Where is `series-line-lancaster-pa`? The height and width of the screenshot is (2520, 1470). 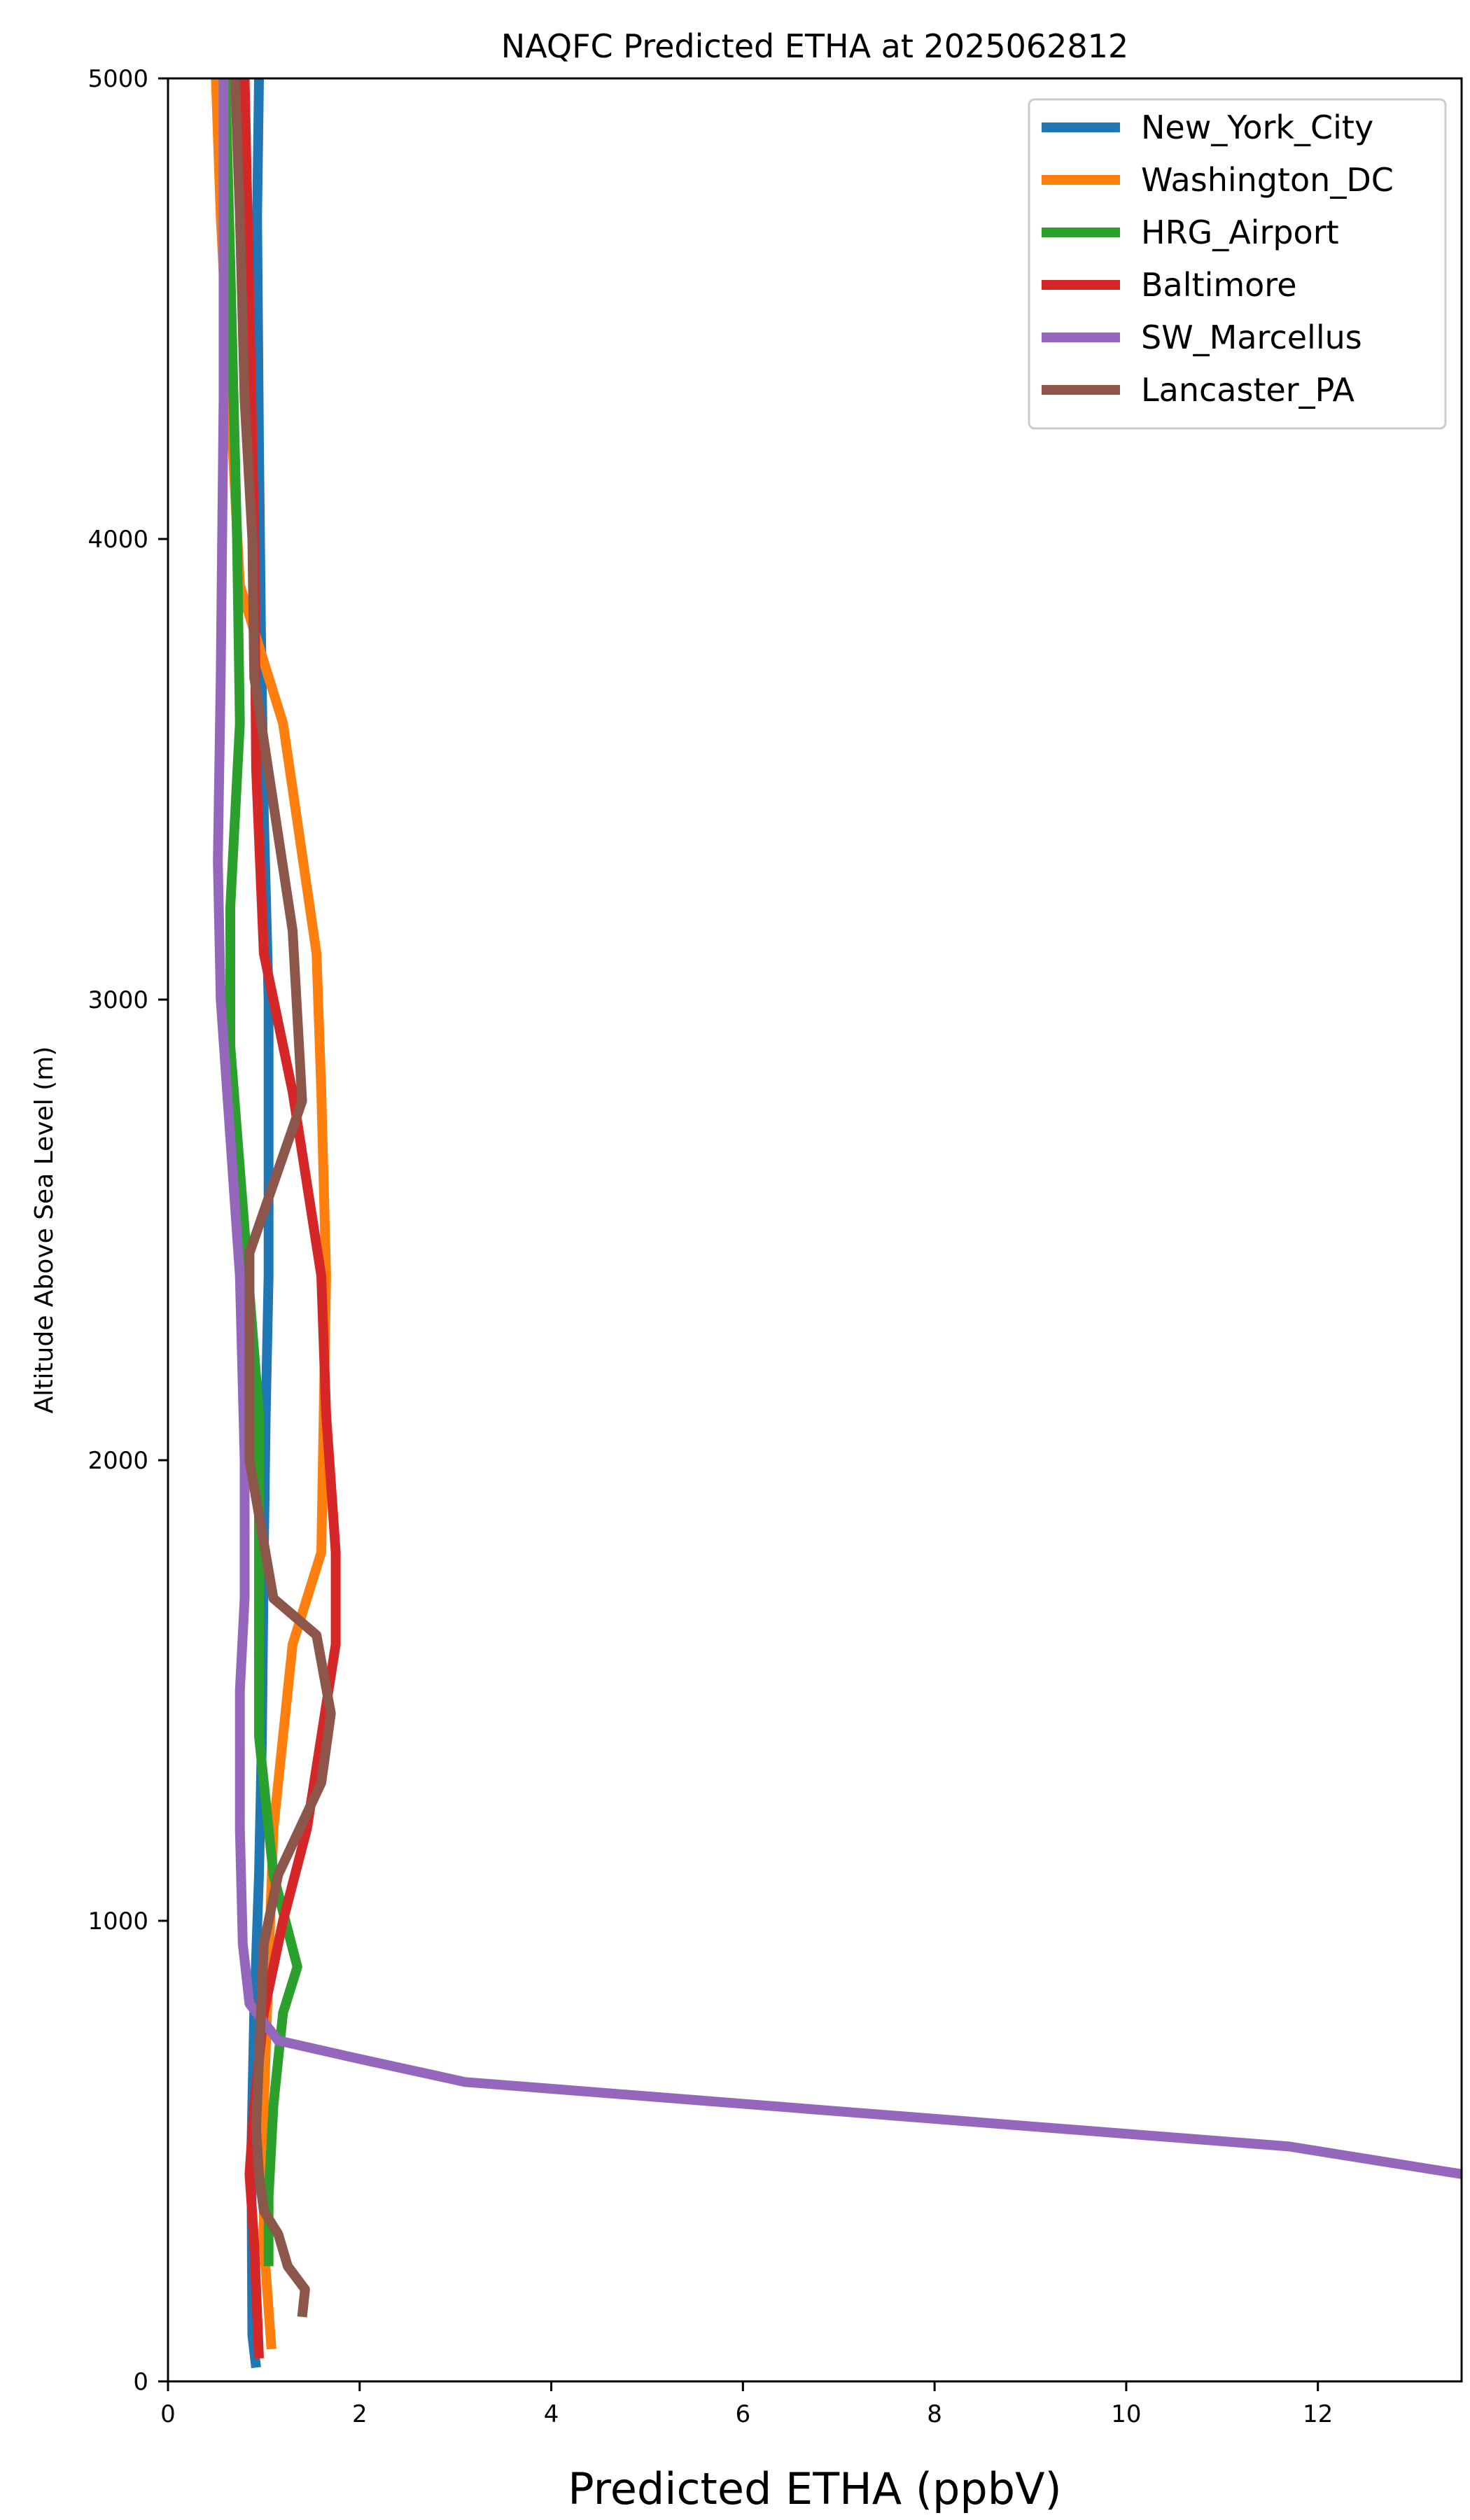
series-line-lancaster-pa is located at coordinates (283, 1198).